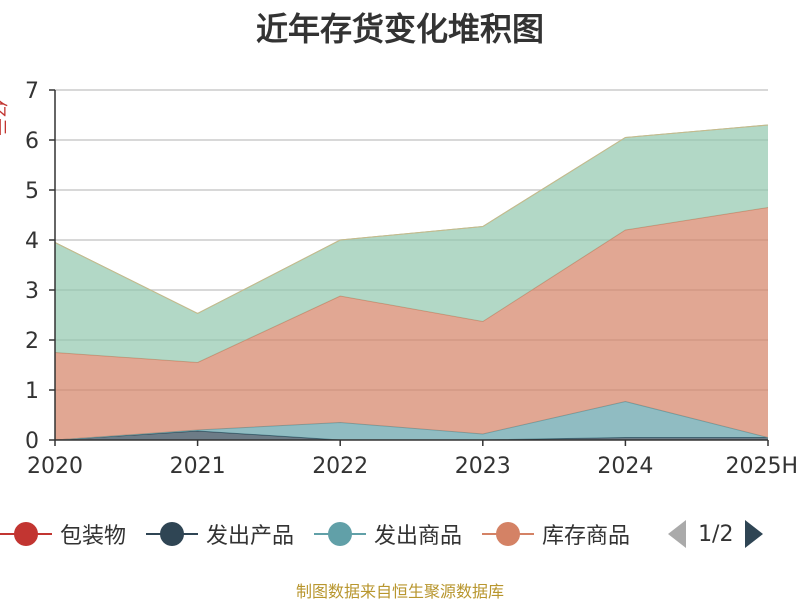 This screenshot has width=800, height=602. What do you see at coordinates (32, 341) in the screenshot?
I see `y-tick-label: 2` at bounding box center [32, 341].